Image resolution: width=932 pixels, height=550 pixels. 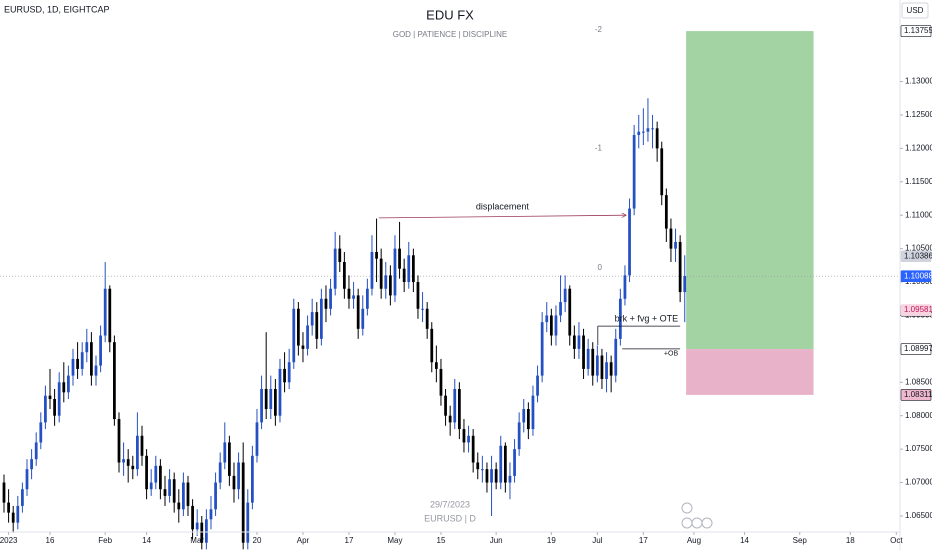 I want to click on annotation-line, so click(x=502, y=217).